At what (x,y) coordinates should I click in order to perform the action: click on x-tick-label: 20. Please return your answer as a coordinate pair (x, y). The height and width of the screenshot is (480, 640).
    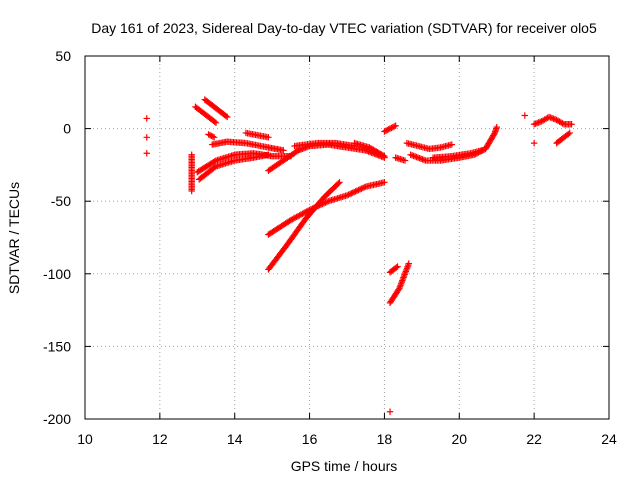
    Looking at the image, I should click on (459, 439).